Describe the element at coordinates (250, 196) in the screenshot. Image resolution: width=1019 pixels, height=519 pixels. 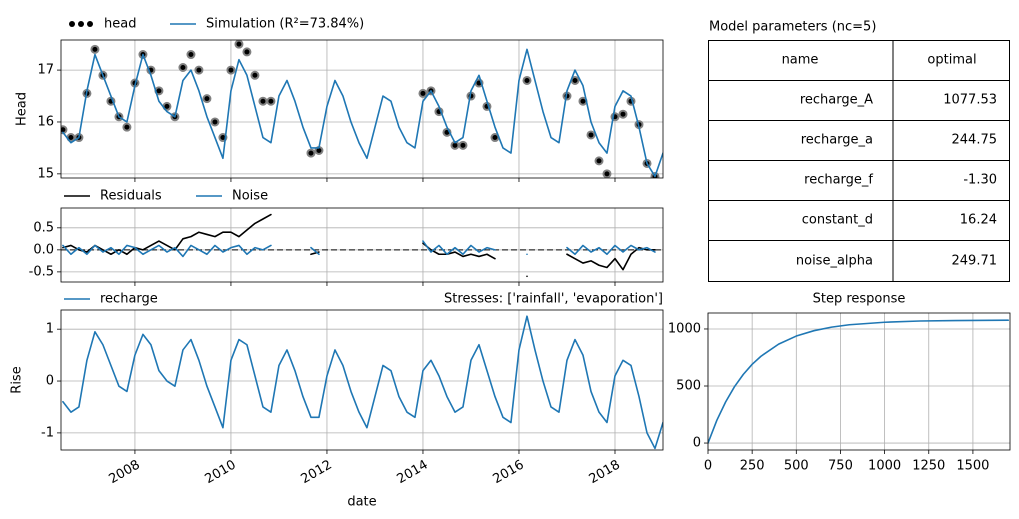
I see `legend-label: Noise` at that location.